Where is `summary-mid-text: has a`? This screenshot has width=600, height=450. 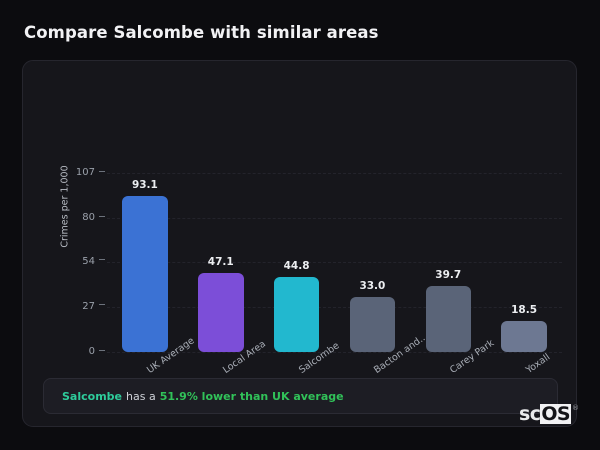
summary-mid-text: has a is located at coordinates (141, 396).